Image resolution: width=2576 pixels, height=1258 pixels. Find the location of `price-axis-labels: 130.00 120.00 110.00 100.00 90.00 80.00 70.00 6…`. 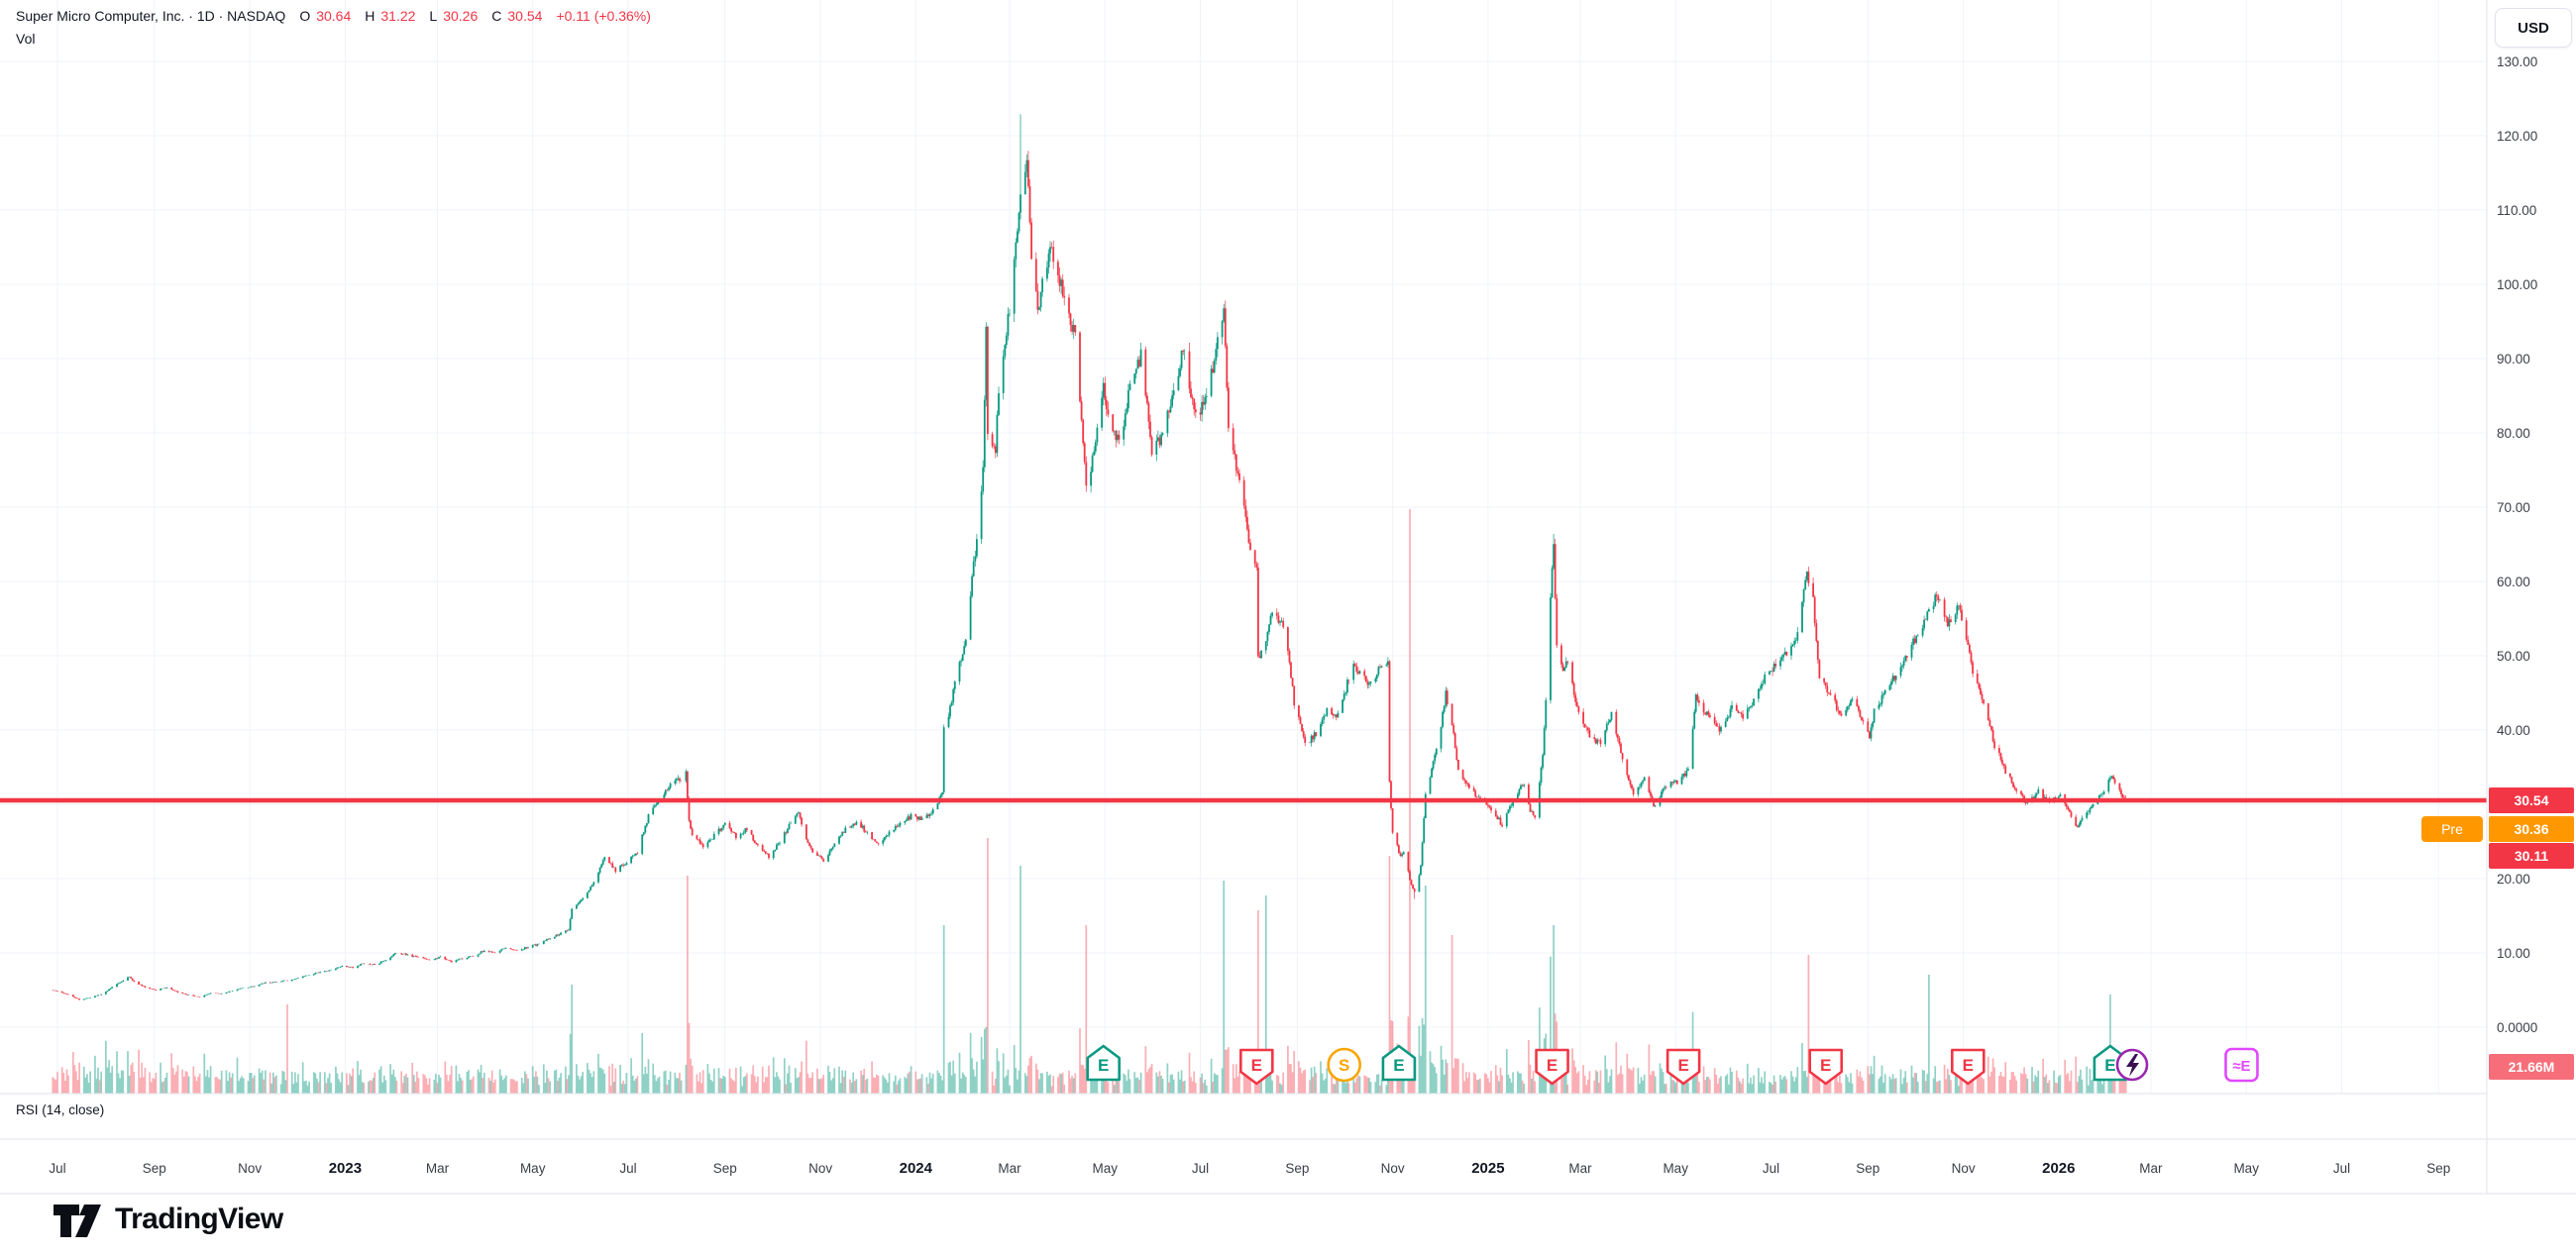

price-axis-labels: 130.00 120.00 110.00 100.00 90.00 80.00 70.00 6… is located at coordinates (2517, 544).